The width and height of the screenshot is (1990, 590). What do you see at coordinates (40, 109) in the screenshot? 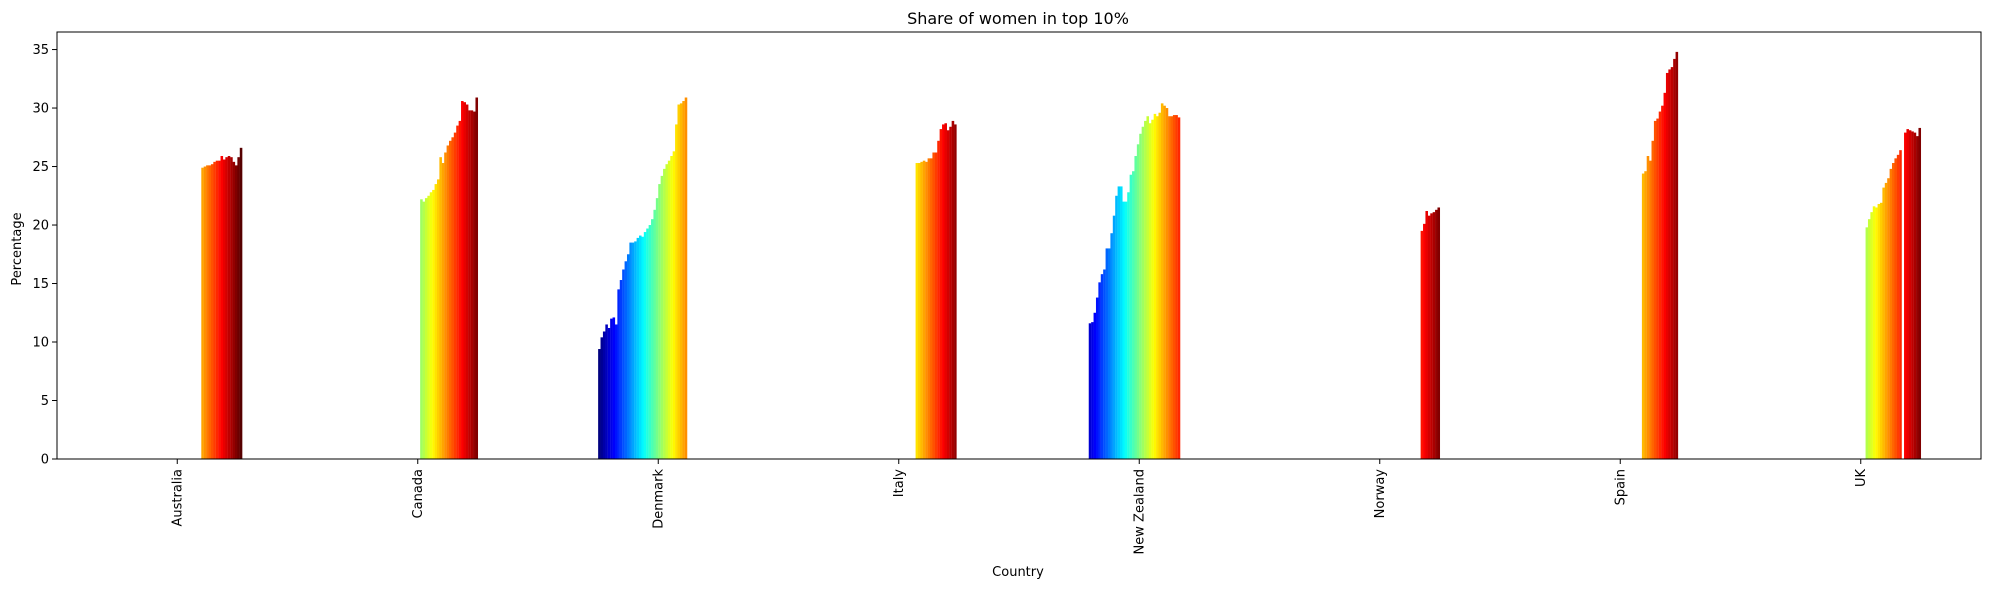
I see `y-tick-label: 30` at bounding box center [40, 109].